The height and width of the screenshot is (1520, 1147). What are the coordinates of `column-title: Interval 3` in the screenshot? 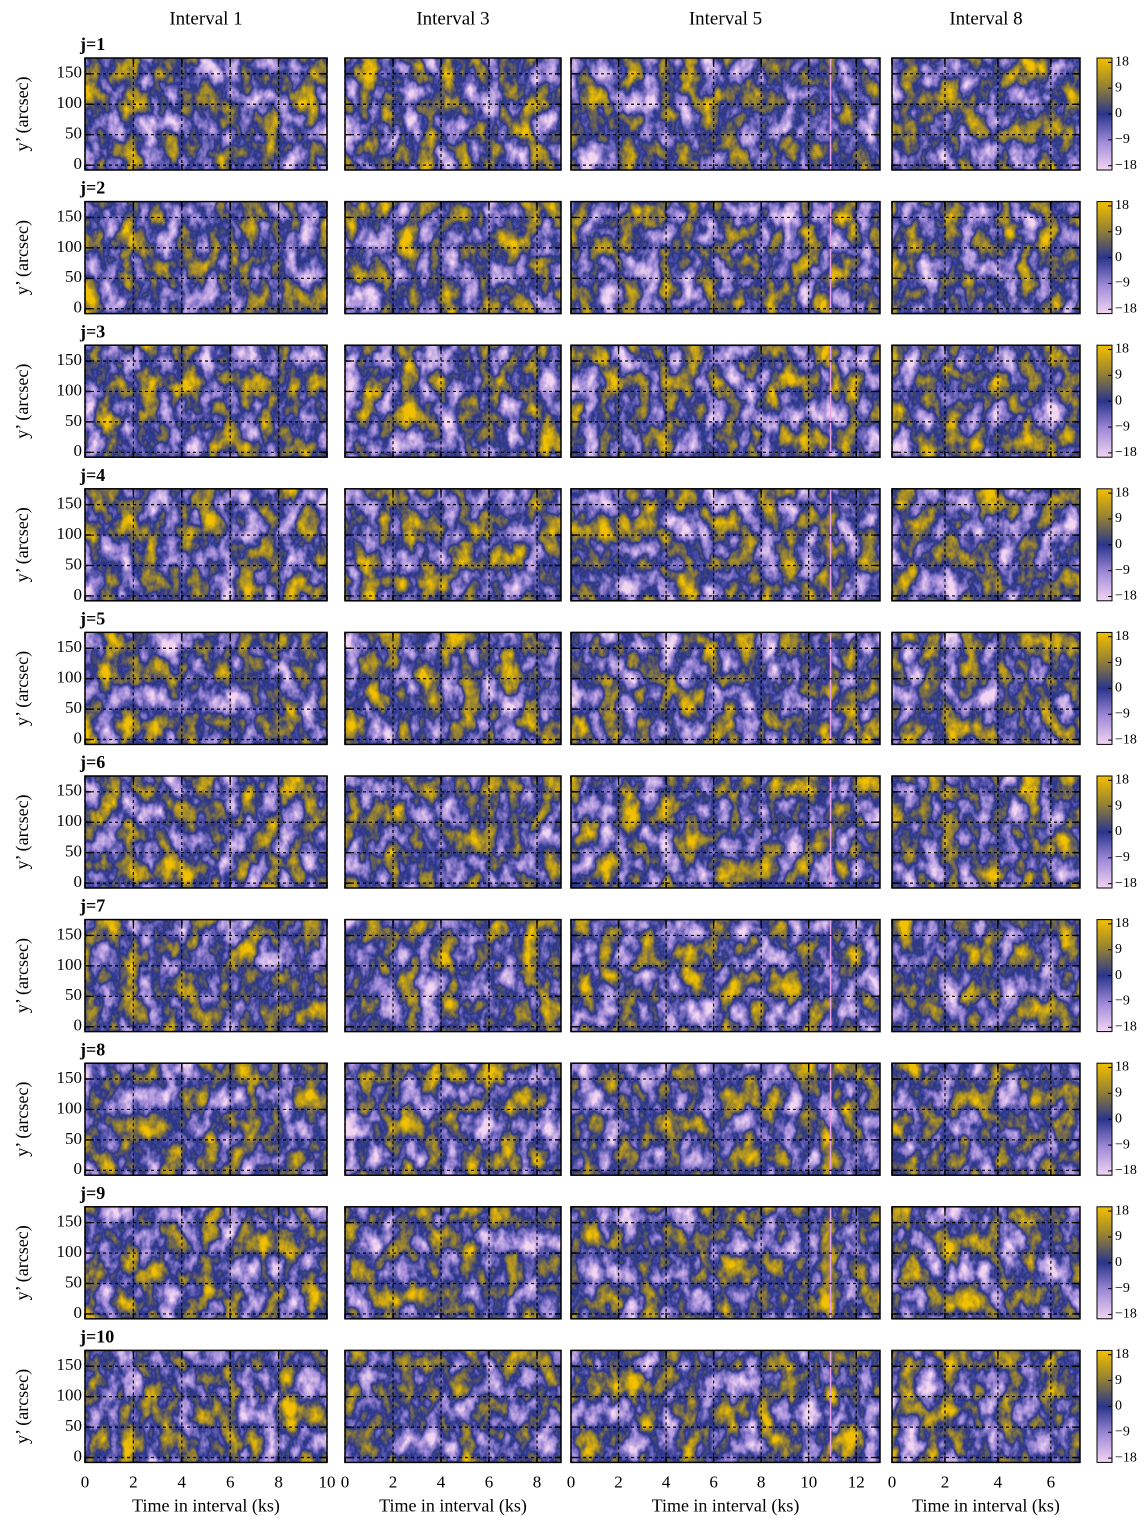 It's located at (452, 18).